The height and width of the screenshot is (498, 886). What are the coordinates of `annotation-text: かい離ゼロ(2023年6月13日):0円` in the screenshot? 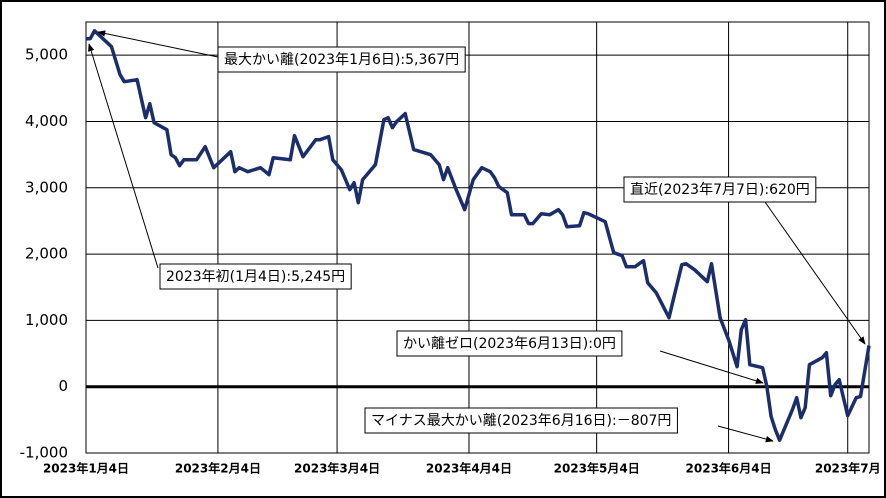 It's located at (509, 343).